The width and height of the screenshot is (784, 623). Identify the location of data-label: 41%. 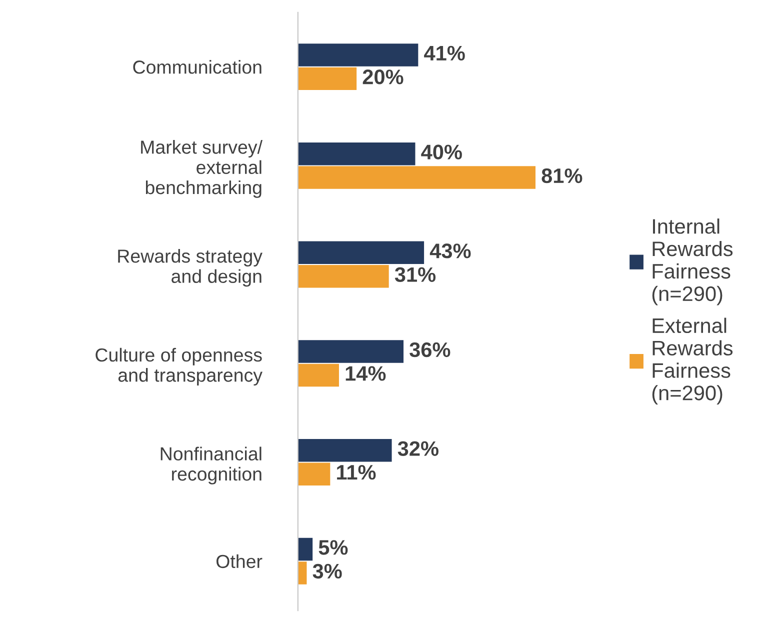
(444, 53).